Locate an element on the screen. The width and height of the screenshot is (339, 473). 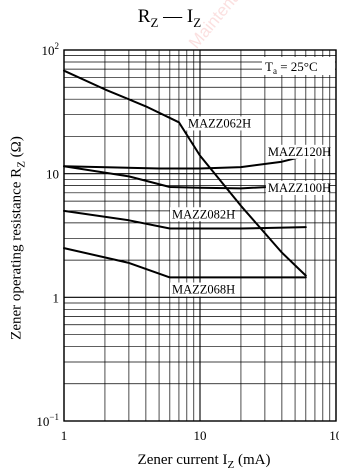
series-label: MAZZ120H is located at coordinates (299, 152).